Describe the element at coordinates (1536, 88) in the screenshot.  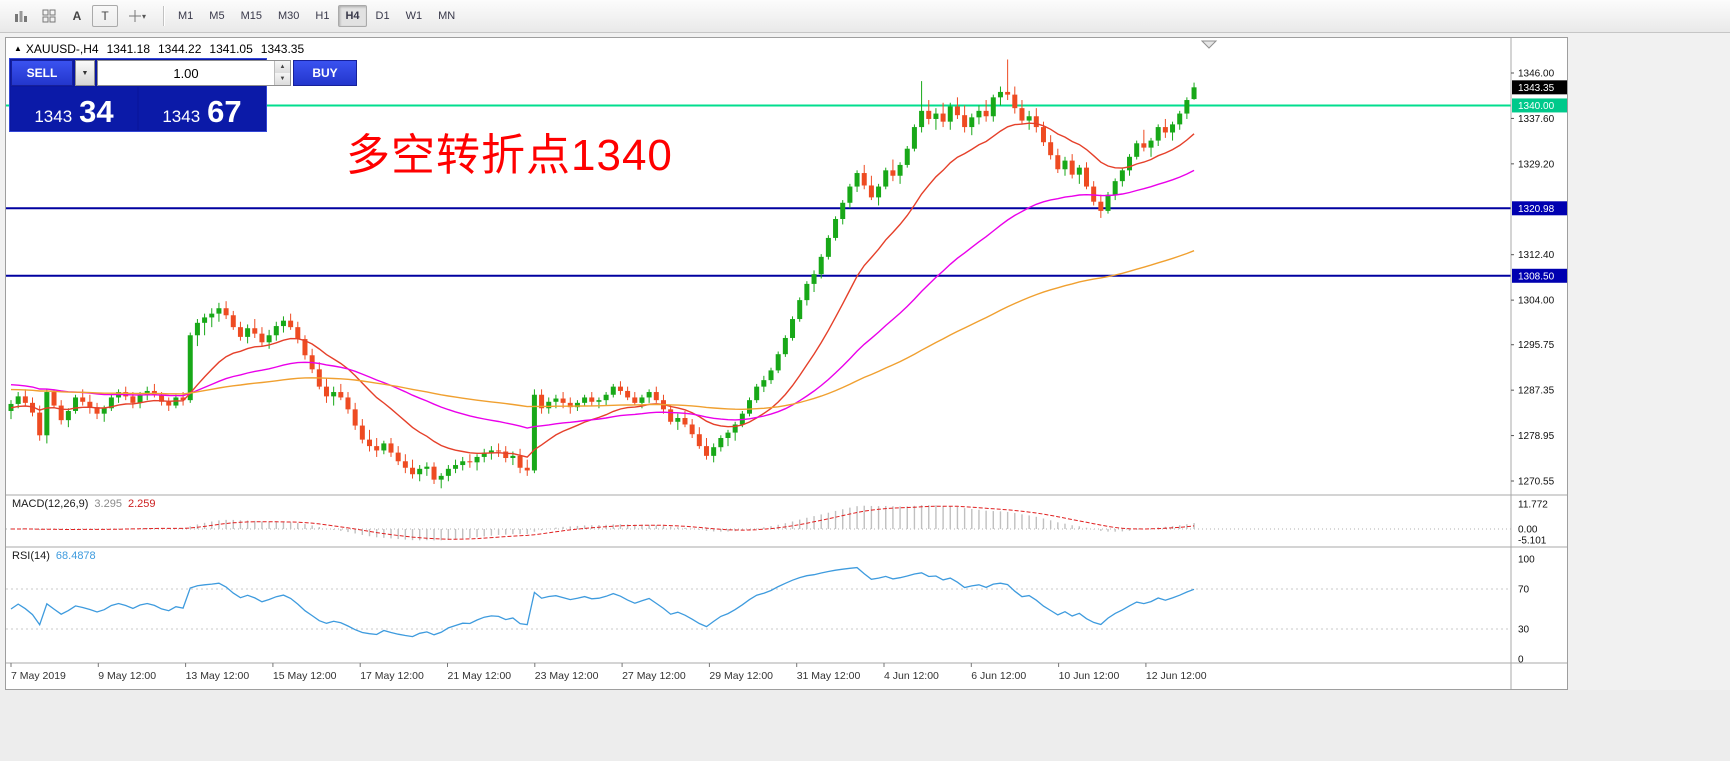
I see `svg-text: 1343.35` at that location.